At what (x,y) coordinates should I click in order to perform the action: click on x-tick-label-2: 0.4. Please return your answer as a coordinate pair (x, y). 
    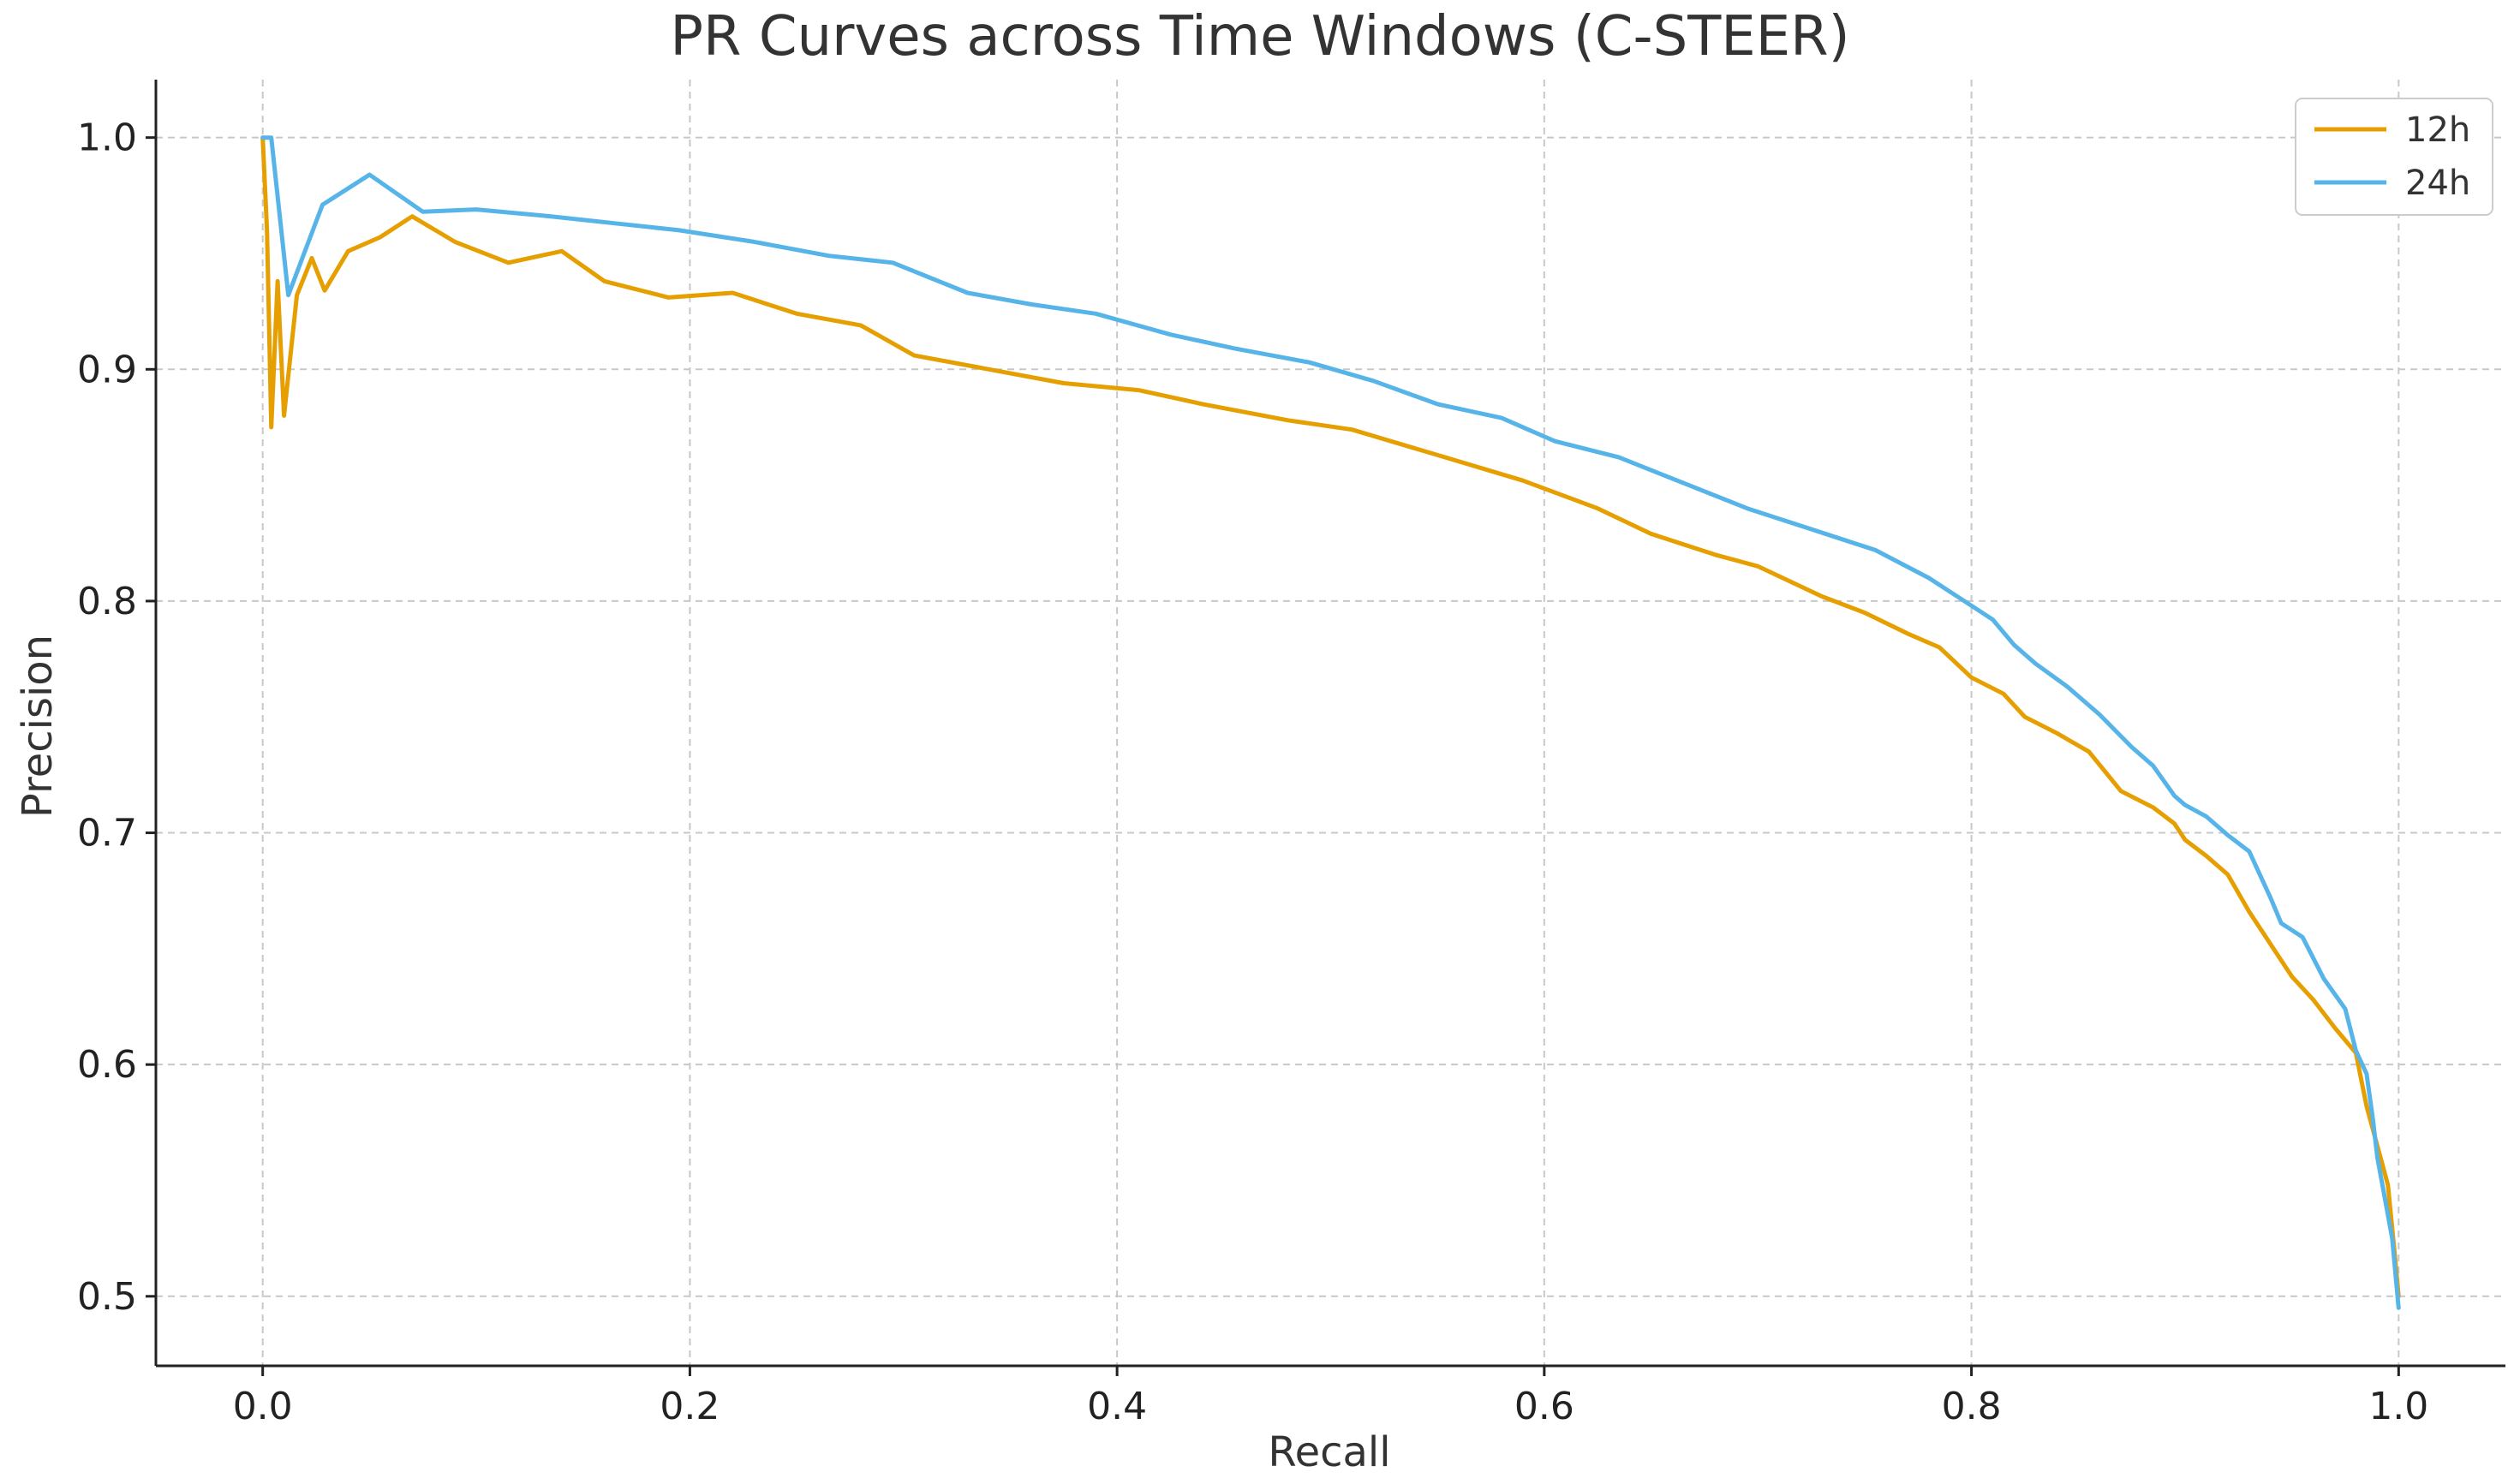
    Looking at the image, I should click on (1117, 1407).